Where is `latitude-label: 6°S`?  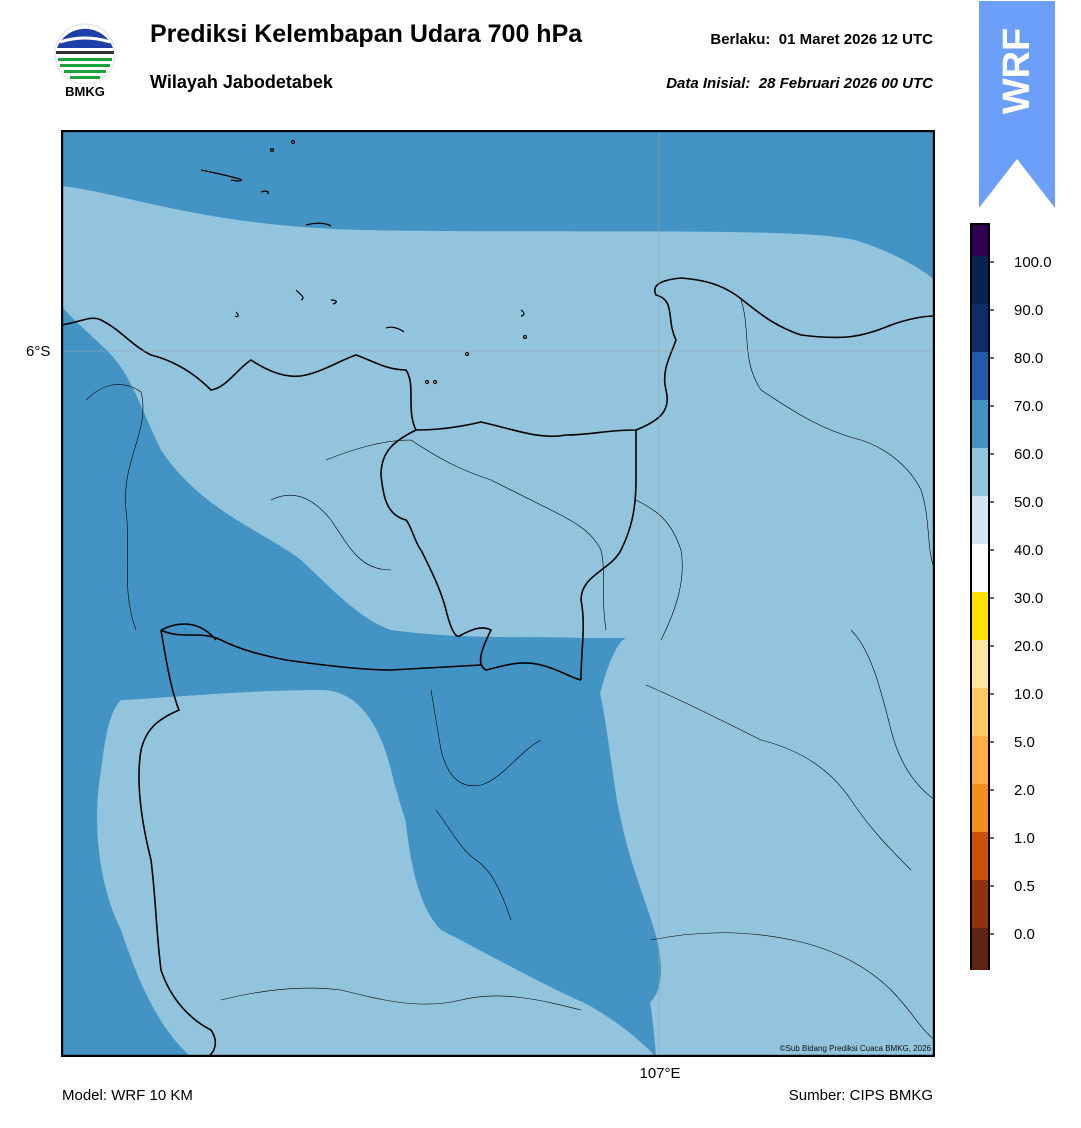
latitude-label: 6°S is located at coordinates (38, 351).